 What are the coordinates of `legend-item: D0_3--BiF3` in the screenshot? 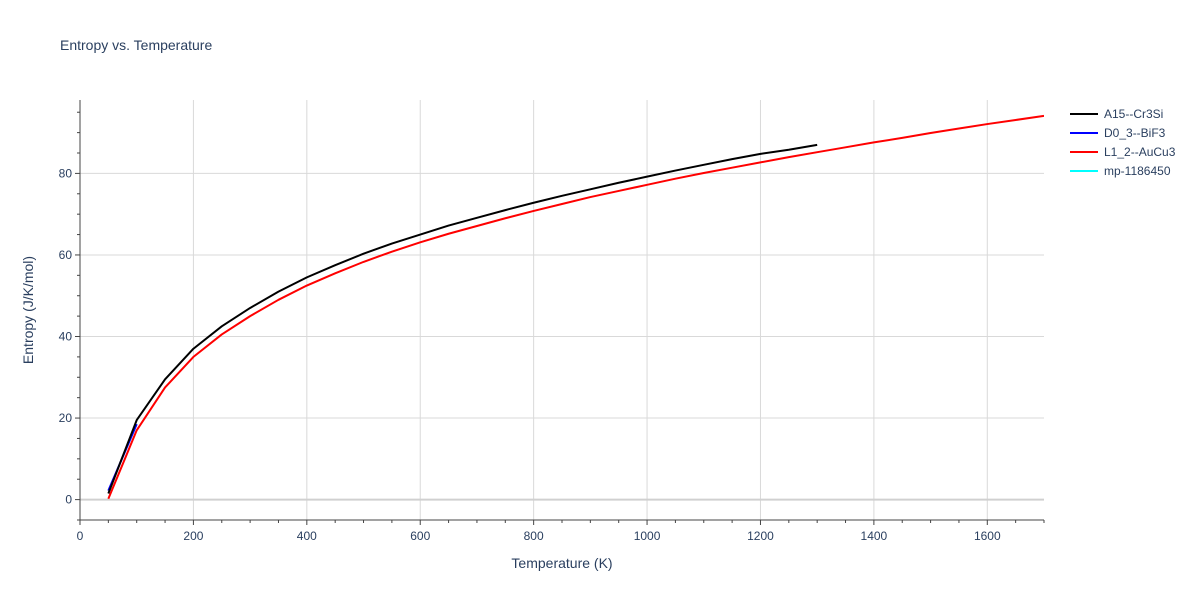 It's located at (1118, 133).